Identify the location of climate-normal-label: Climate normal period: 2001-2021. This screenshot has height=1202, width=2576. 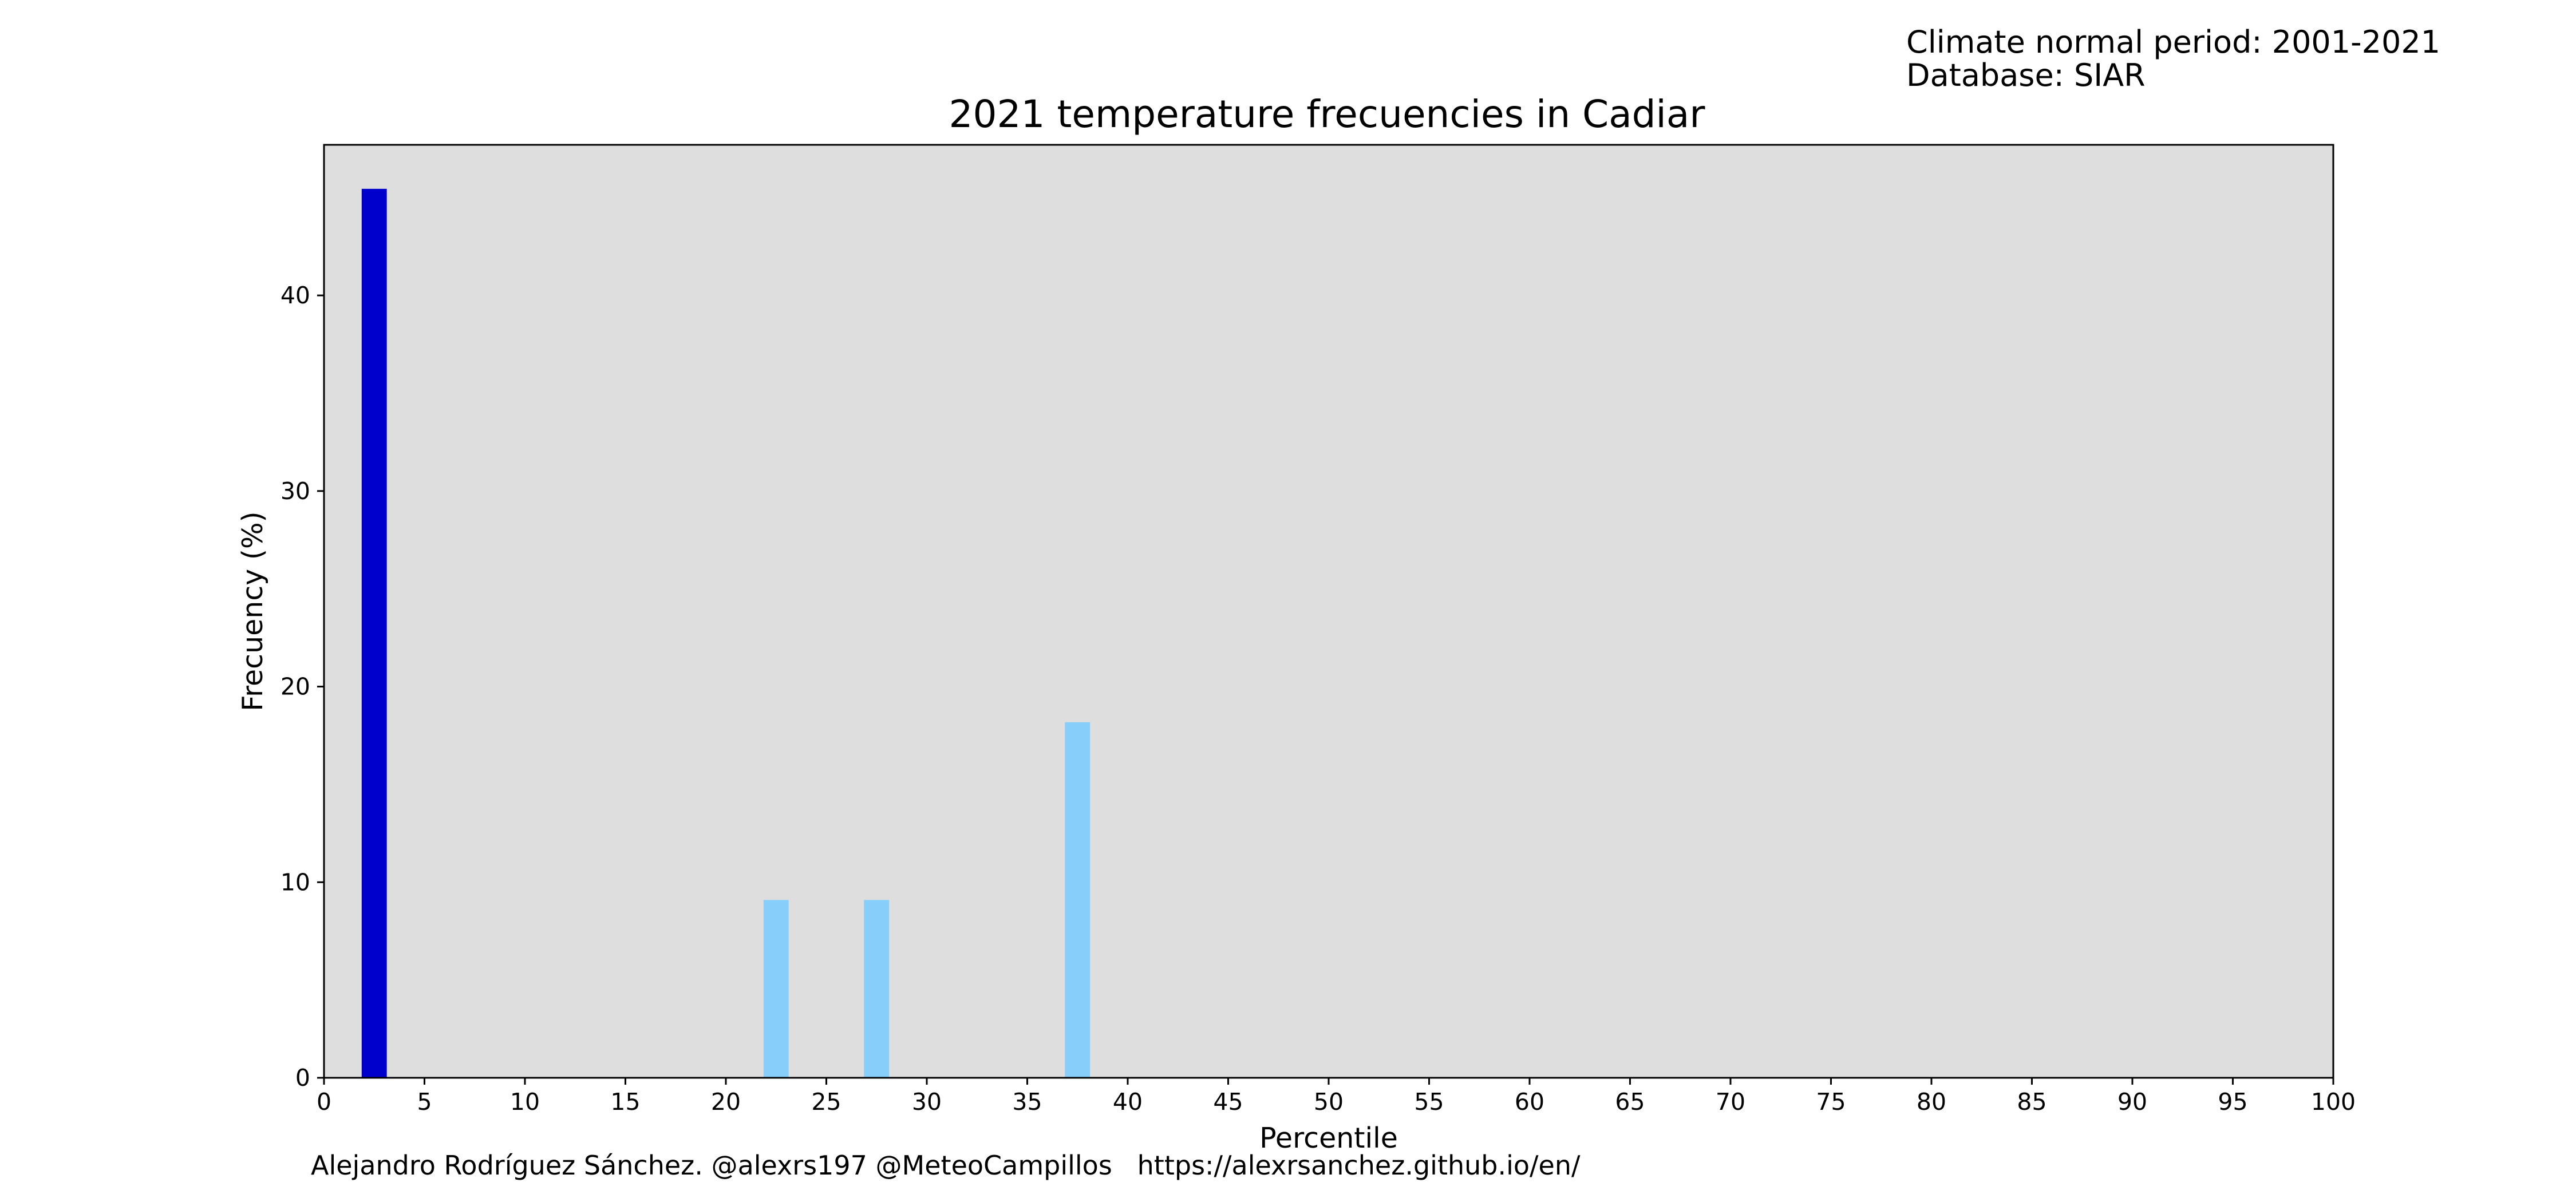
(2173, 42).